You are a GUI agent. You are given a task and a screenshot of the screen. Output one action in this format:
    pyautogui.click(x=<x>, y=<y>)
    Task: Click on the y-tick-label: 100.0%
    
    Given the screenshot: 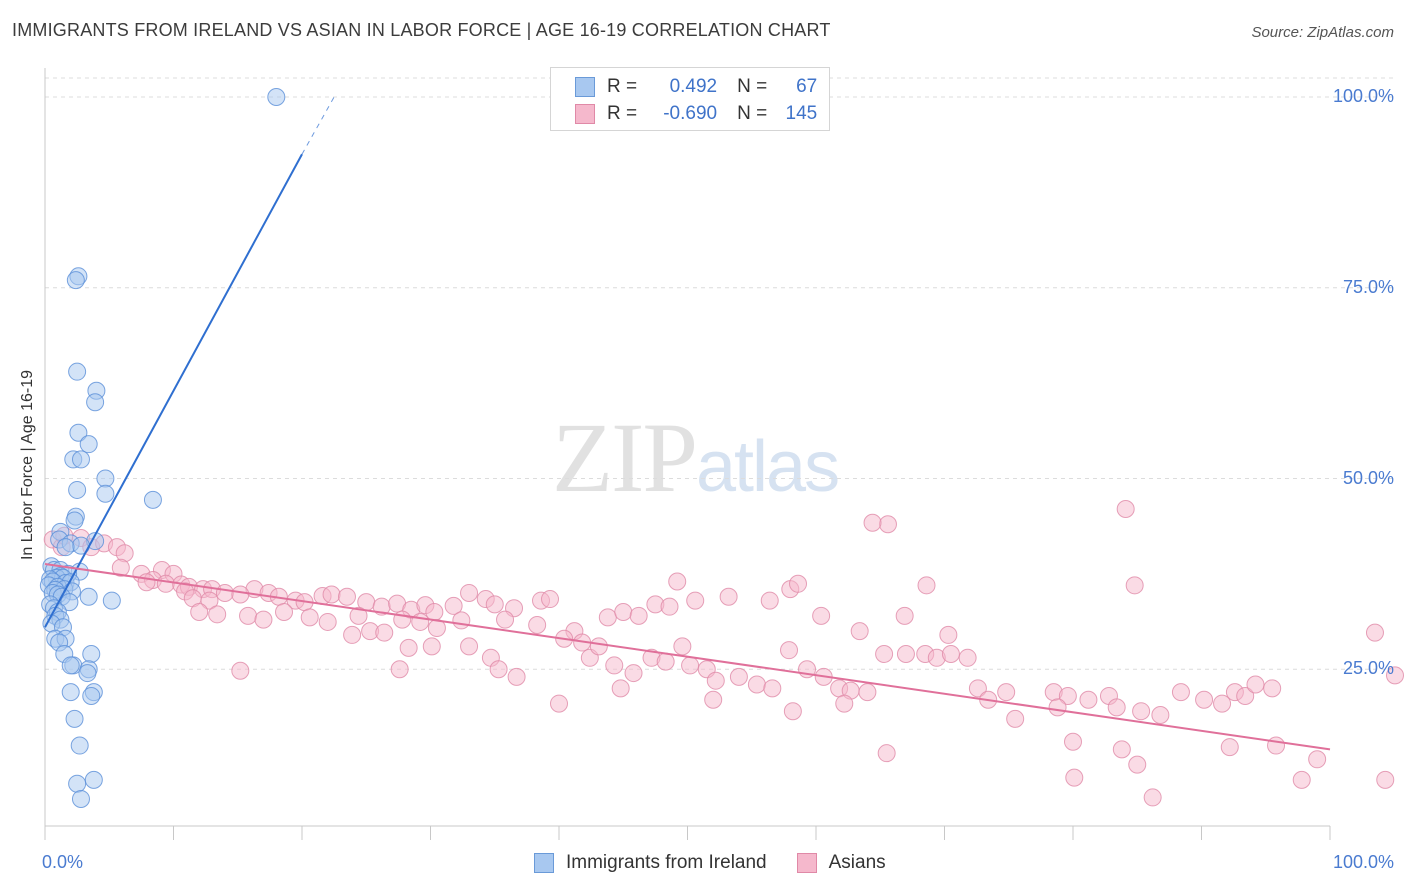 What is the action you would take?
    pyautogui.click(x=1363, y=96)
    